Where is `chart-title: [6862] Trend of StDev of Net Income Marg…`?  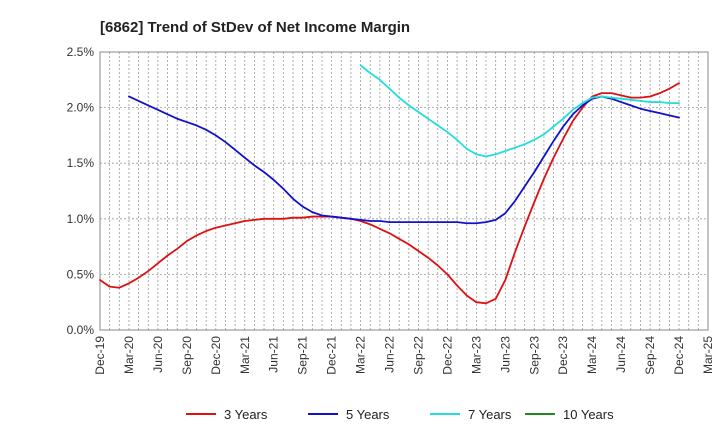
chart-title: [6862] Trend of StDev of Net Income Marg… is located at coordinates (255, 27).